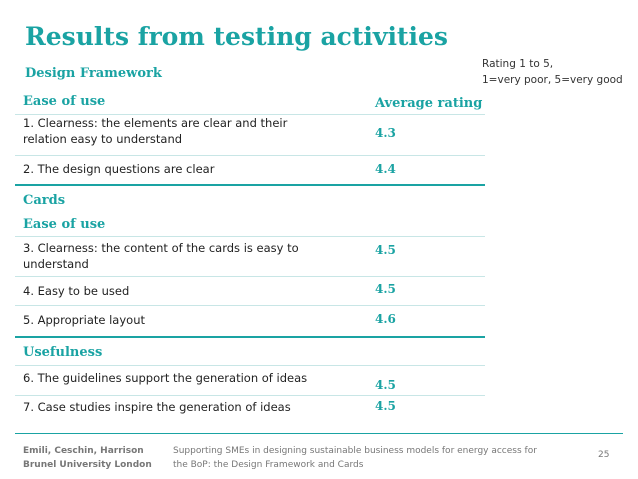 This screenshot has height=479, width=638. Describe the element at coordinates (552, 72) in the screenshot. I see `rating-note: Rating 1 to 5, 1=very poor, 5=very good` at that location.